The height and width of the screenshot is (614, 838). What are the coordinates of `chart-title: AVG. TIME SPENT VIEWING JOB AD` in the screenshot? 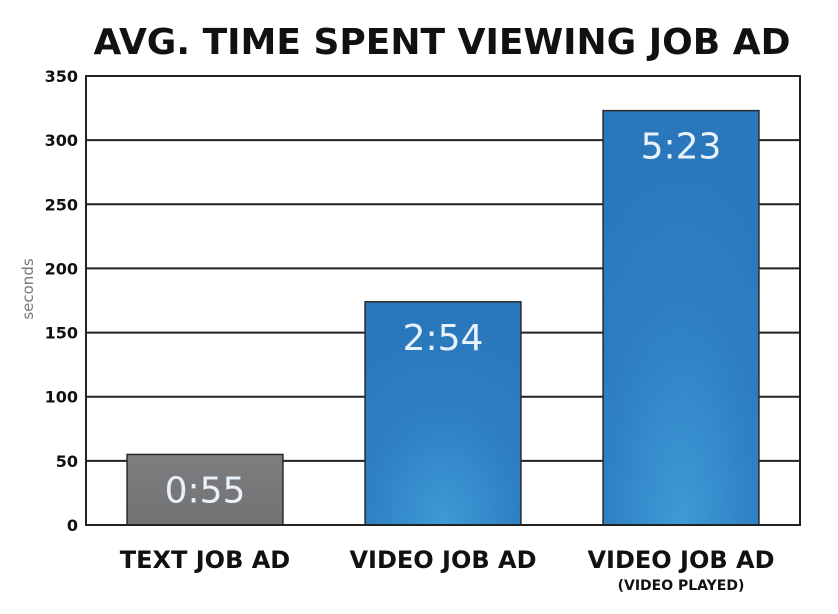 It's located at (442, 42).